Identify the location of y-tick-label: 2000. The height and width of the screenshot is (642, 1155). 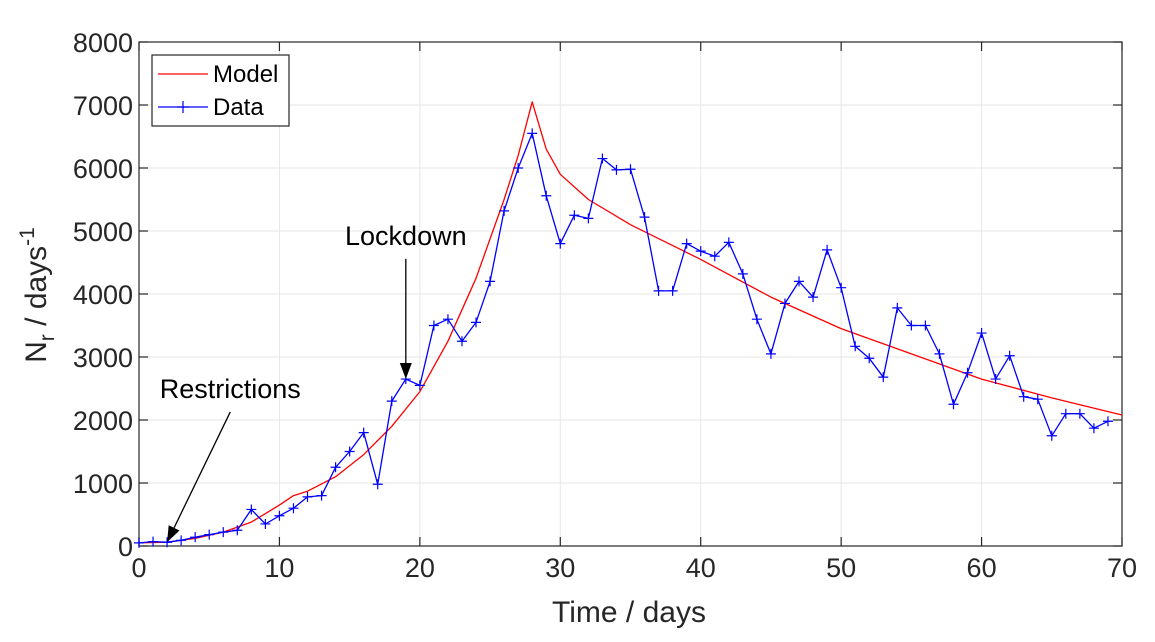
(103, 421).